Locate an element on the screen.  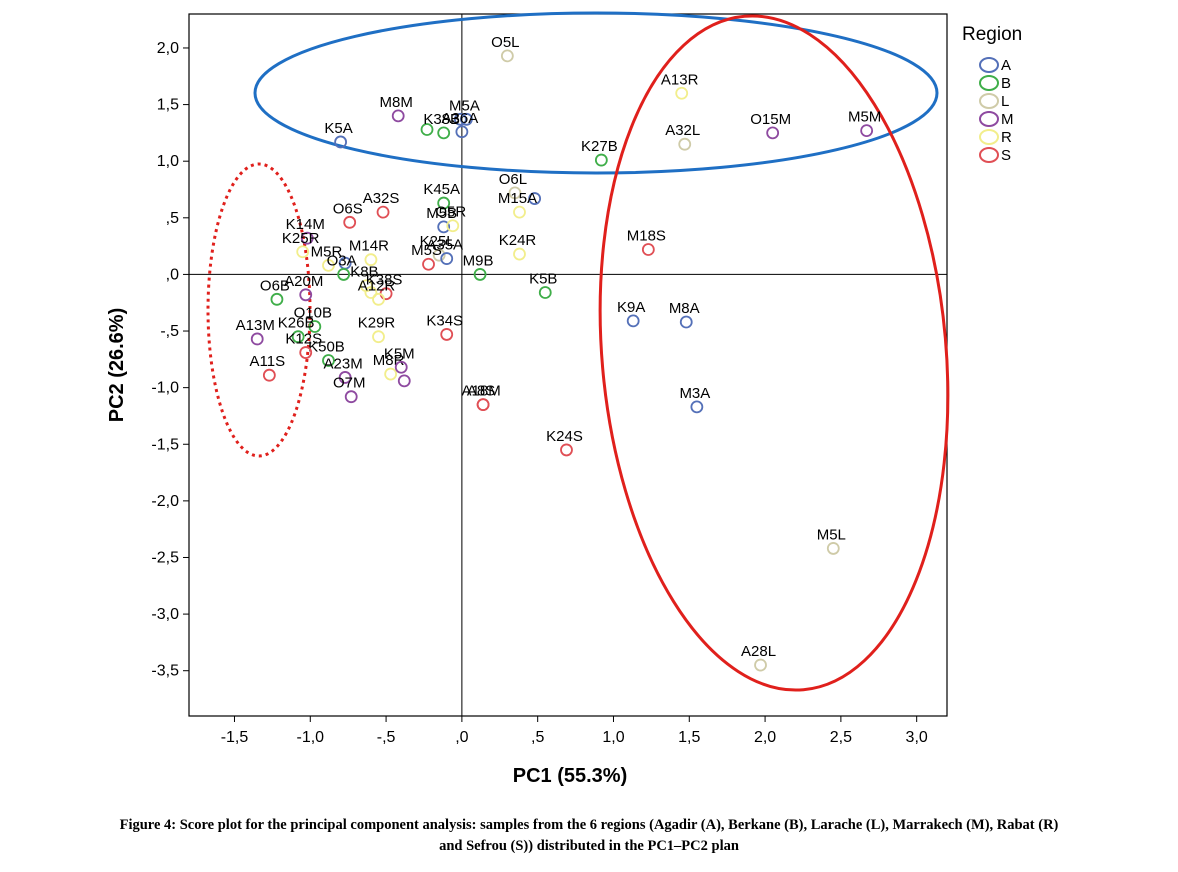
y-tick-label: -2,0 is located at coordinates (165, 501).